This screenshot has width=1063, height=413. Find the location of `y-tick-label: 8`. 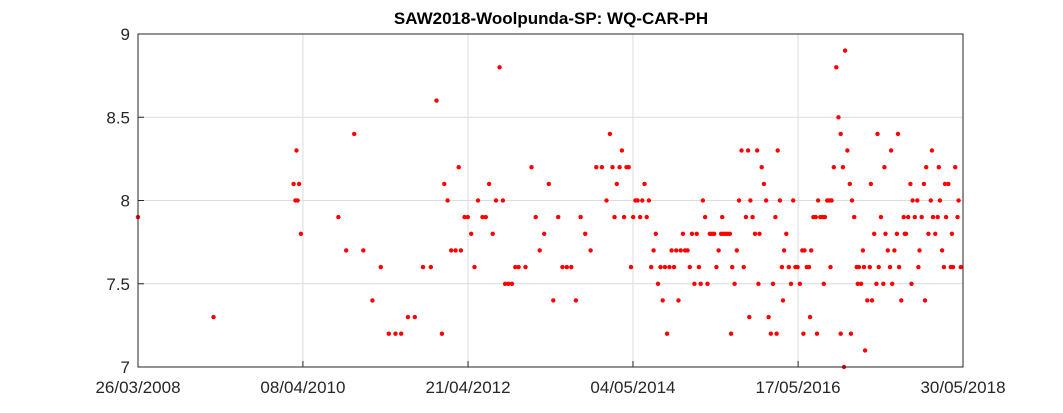

y-tick-label: 8 is located at coordinates (125, 201).